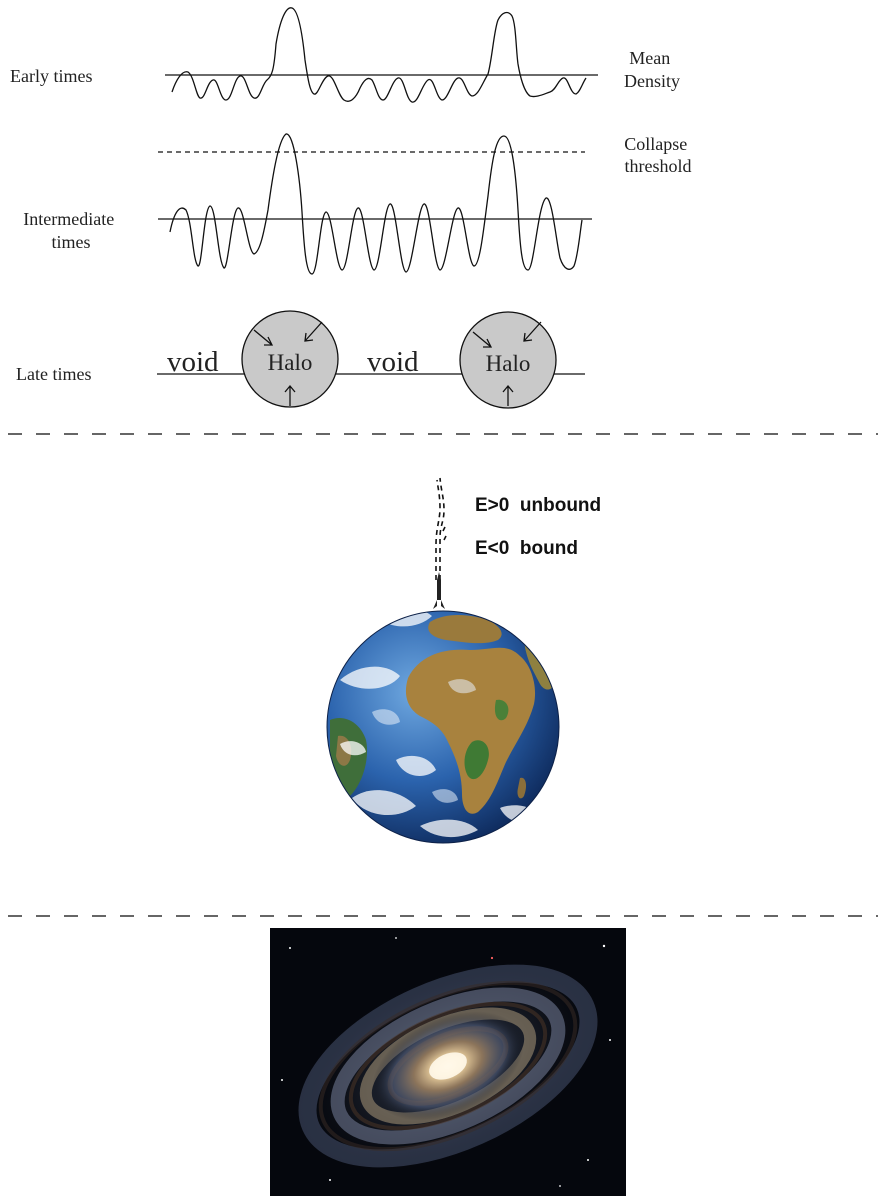  Describe the element at coordinates (538, 505) in the screenshot. I see `unbound-label: E>0 unbound` at that location.